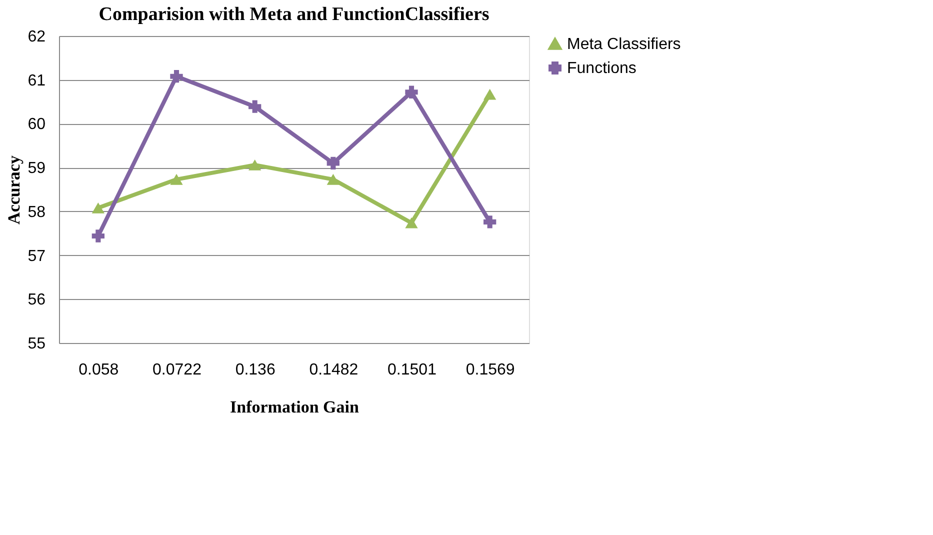 The image size is (933, 535). What do you see at coordinates (37, 212) in the screenshot?
I see `y-tick-label: 58` at bounding box center [37, 212].